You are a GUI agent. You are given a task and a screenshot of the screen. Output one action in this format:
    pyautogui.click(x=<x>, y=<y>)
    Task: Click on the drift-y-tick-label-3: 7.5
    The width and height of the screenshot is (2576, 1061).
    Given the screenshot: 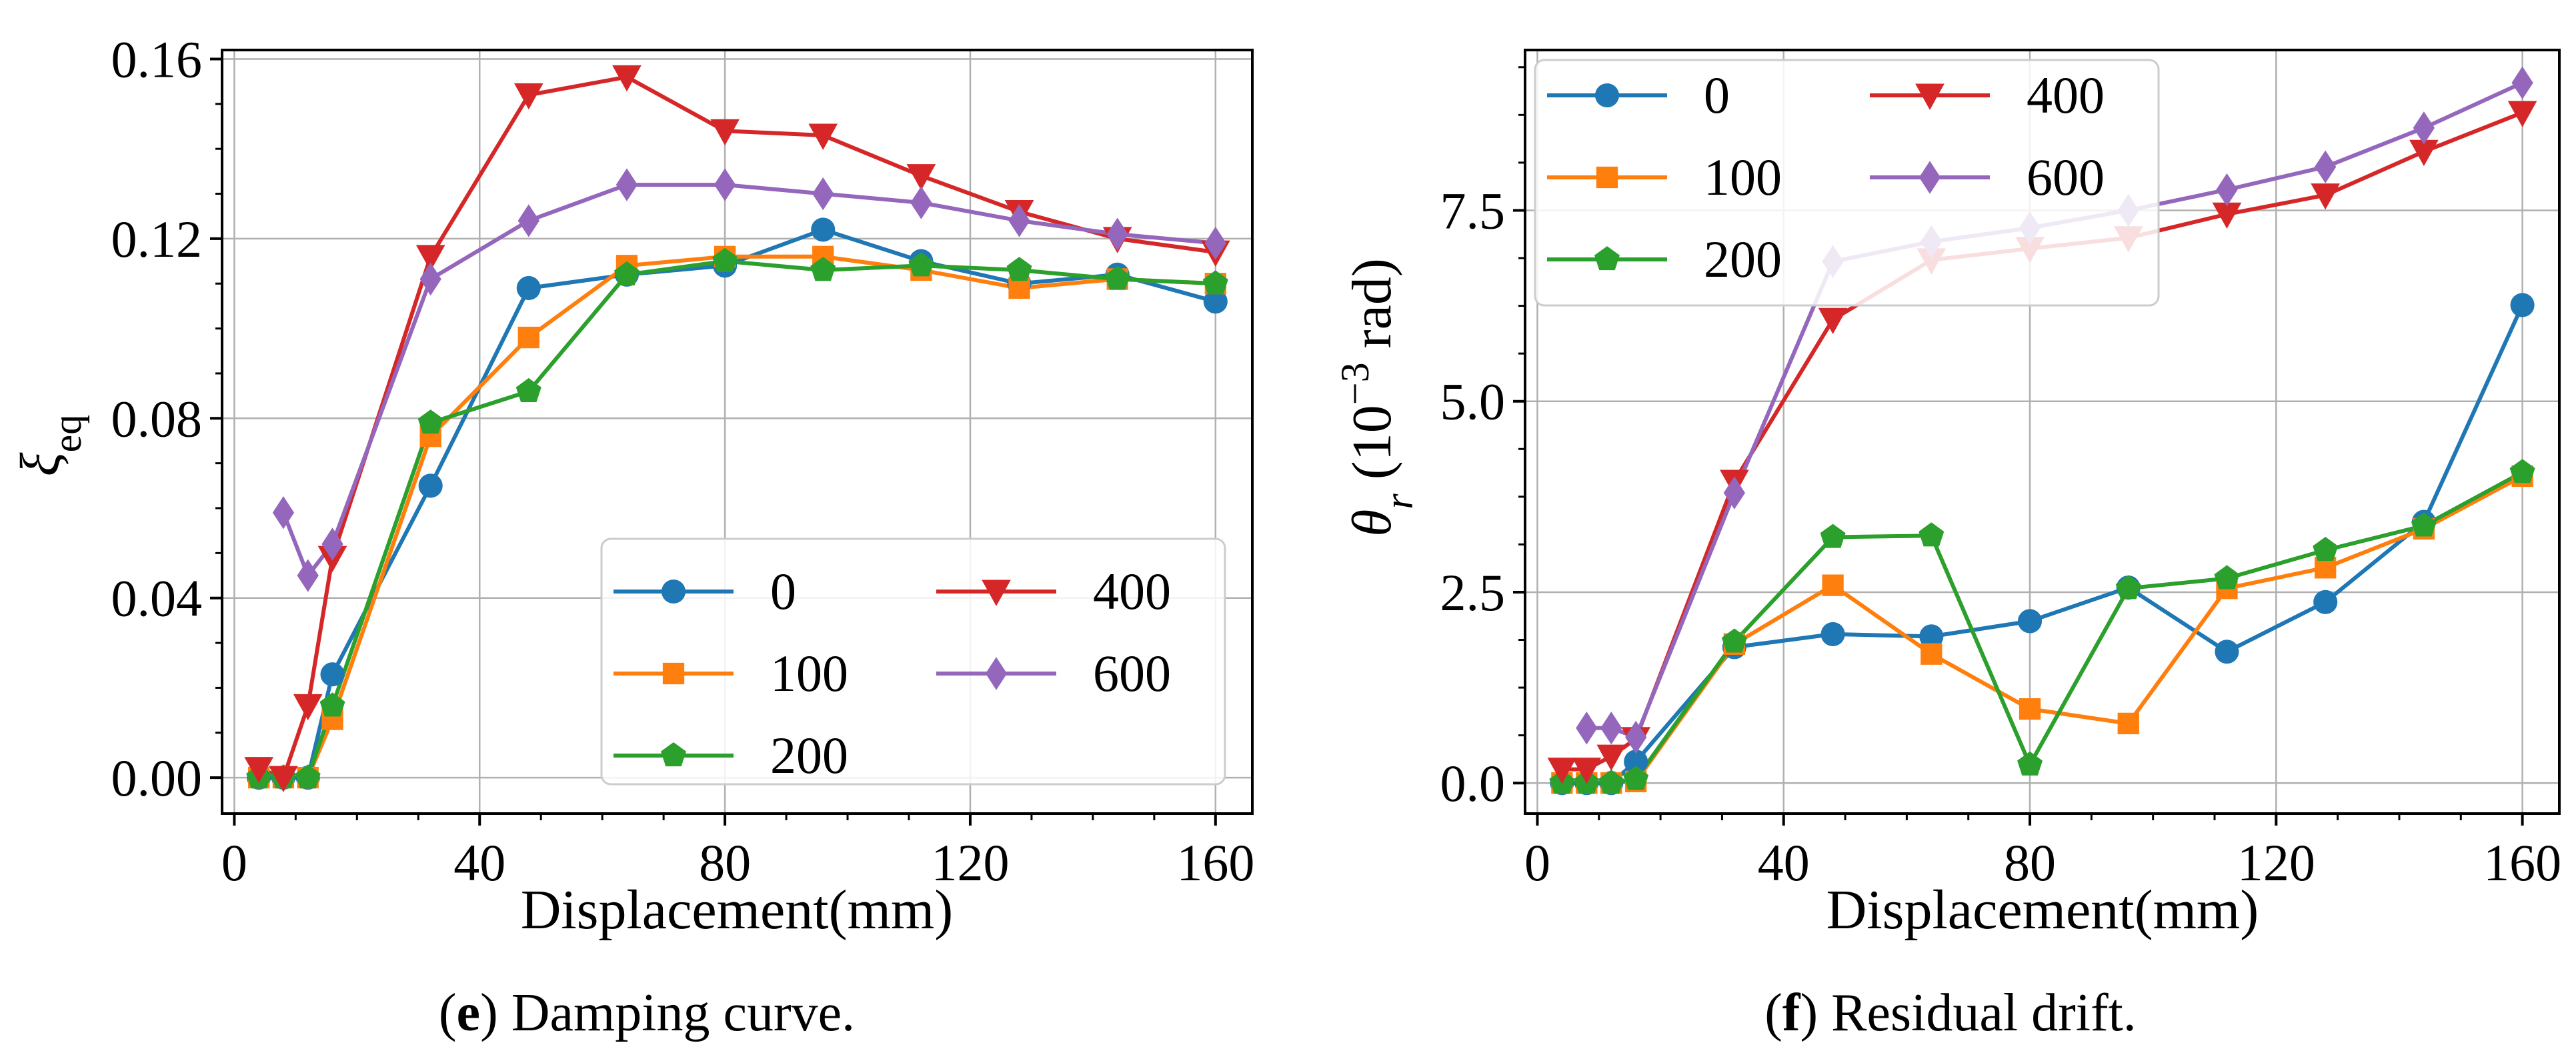 What is the action you would take?
    pyautogui.click(x=1473, y=210)
    